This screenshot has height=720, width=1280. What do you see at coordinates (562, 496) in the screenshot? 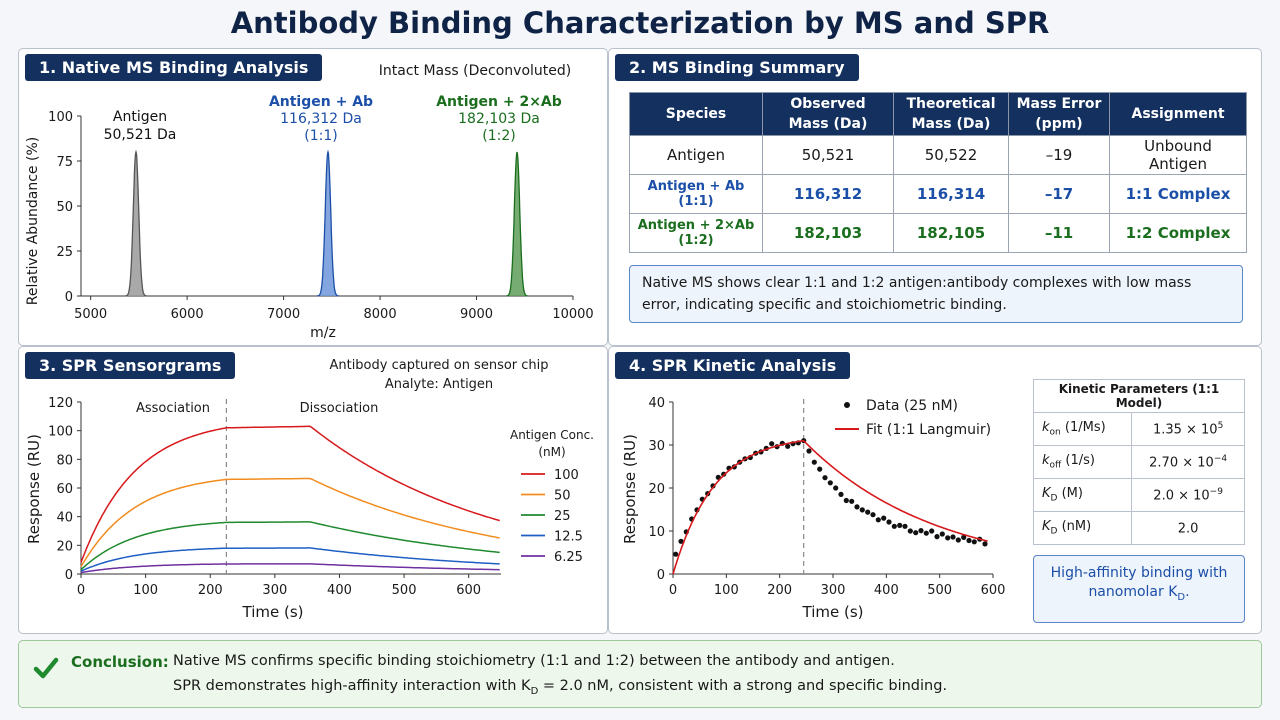
I see `legend-label: 50` at bounding box center [562, 496].